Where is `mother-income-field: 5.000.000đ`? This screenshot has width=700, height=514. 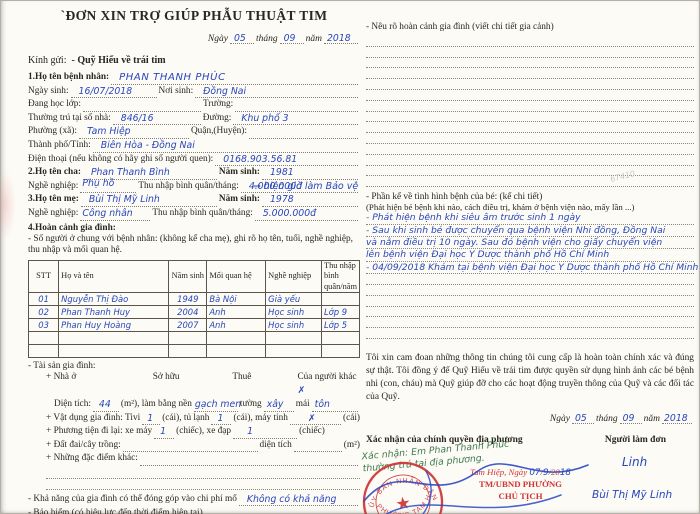 mother-income-field: 5.000.000đ is located at coordinates (306, 214).